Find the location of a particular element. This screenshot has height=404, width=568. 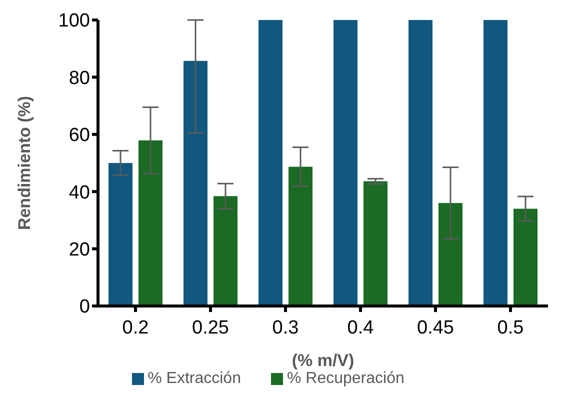

x-tick-label: 0.25 is located at coordinates (210, 327).